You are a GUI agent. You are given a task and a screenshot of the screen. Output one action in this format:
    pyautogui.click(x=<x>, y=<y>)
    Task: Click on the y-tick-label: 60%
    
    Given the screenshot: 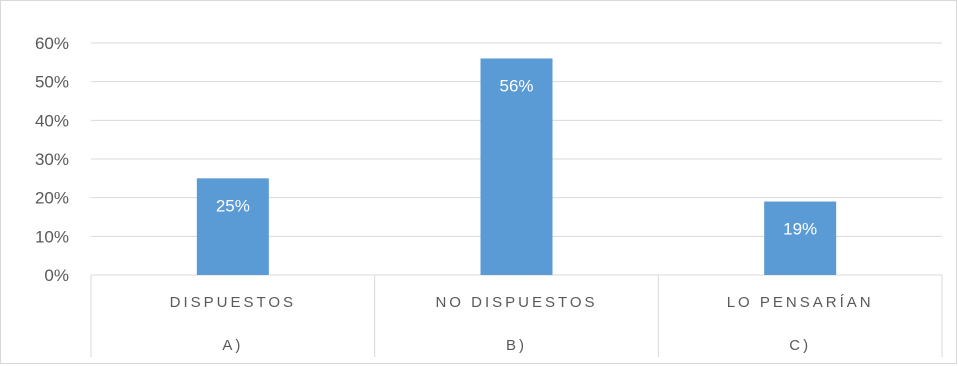 What is the action you would take?
    pyautogui.click(x=52, y=43)
    